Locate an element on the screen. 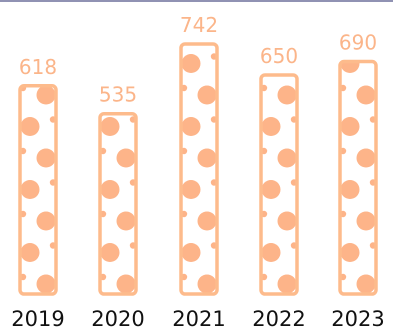 The height and width of the screenshot is (334, 393). category-label-2023: 2023 is located at coordinates (357, 319).